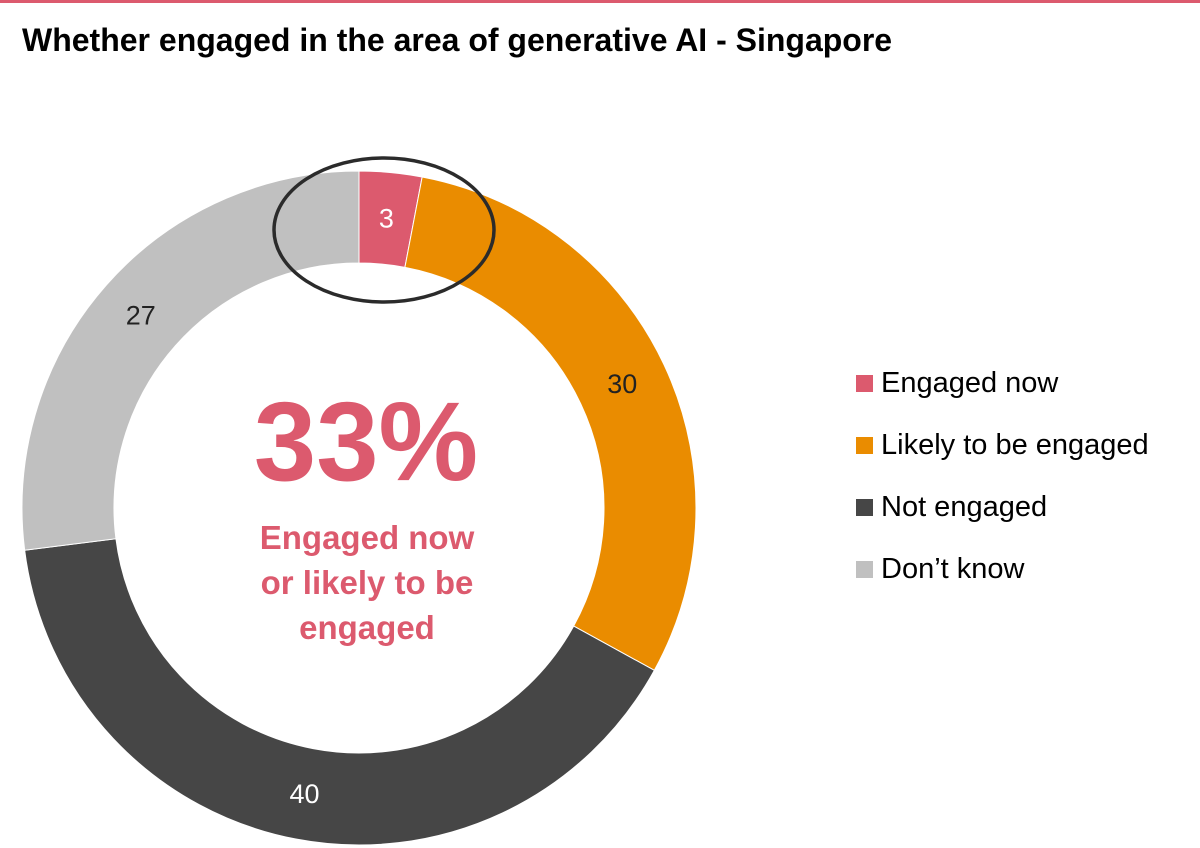  Describe the element at coordinates (622, 384) in the screenshot. I see `slice-label-likely-to-be-engaged: 30` at that location.